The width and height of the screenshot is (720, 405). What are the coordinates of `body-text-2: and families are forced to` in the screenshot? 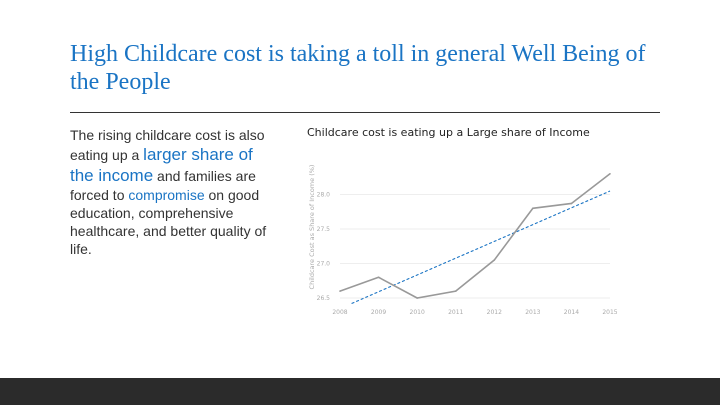 It's located at (163, 185).